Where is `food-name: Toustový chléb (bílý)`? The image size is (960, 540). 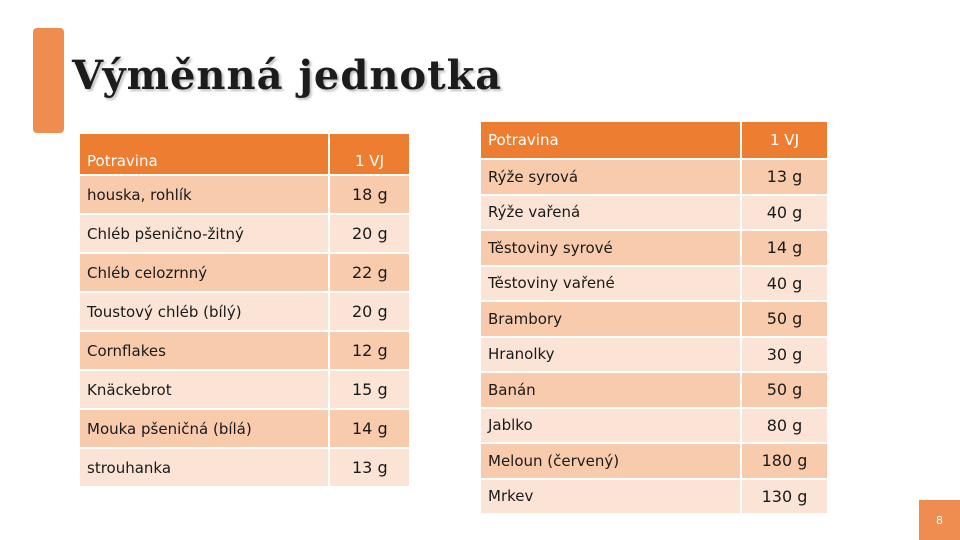 food-name: Toustový chléb (bílý) is located at coordinates (204, 311).